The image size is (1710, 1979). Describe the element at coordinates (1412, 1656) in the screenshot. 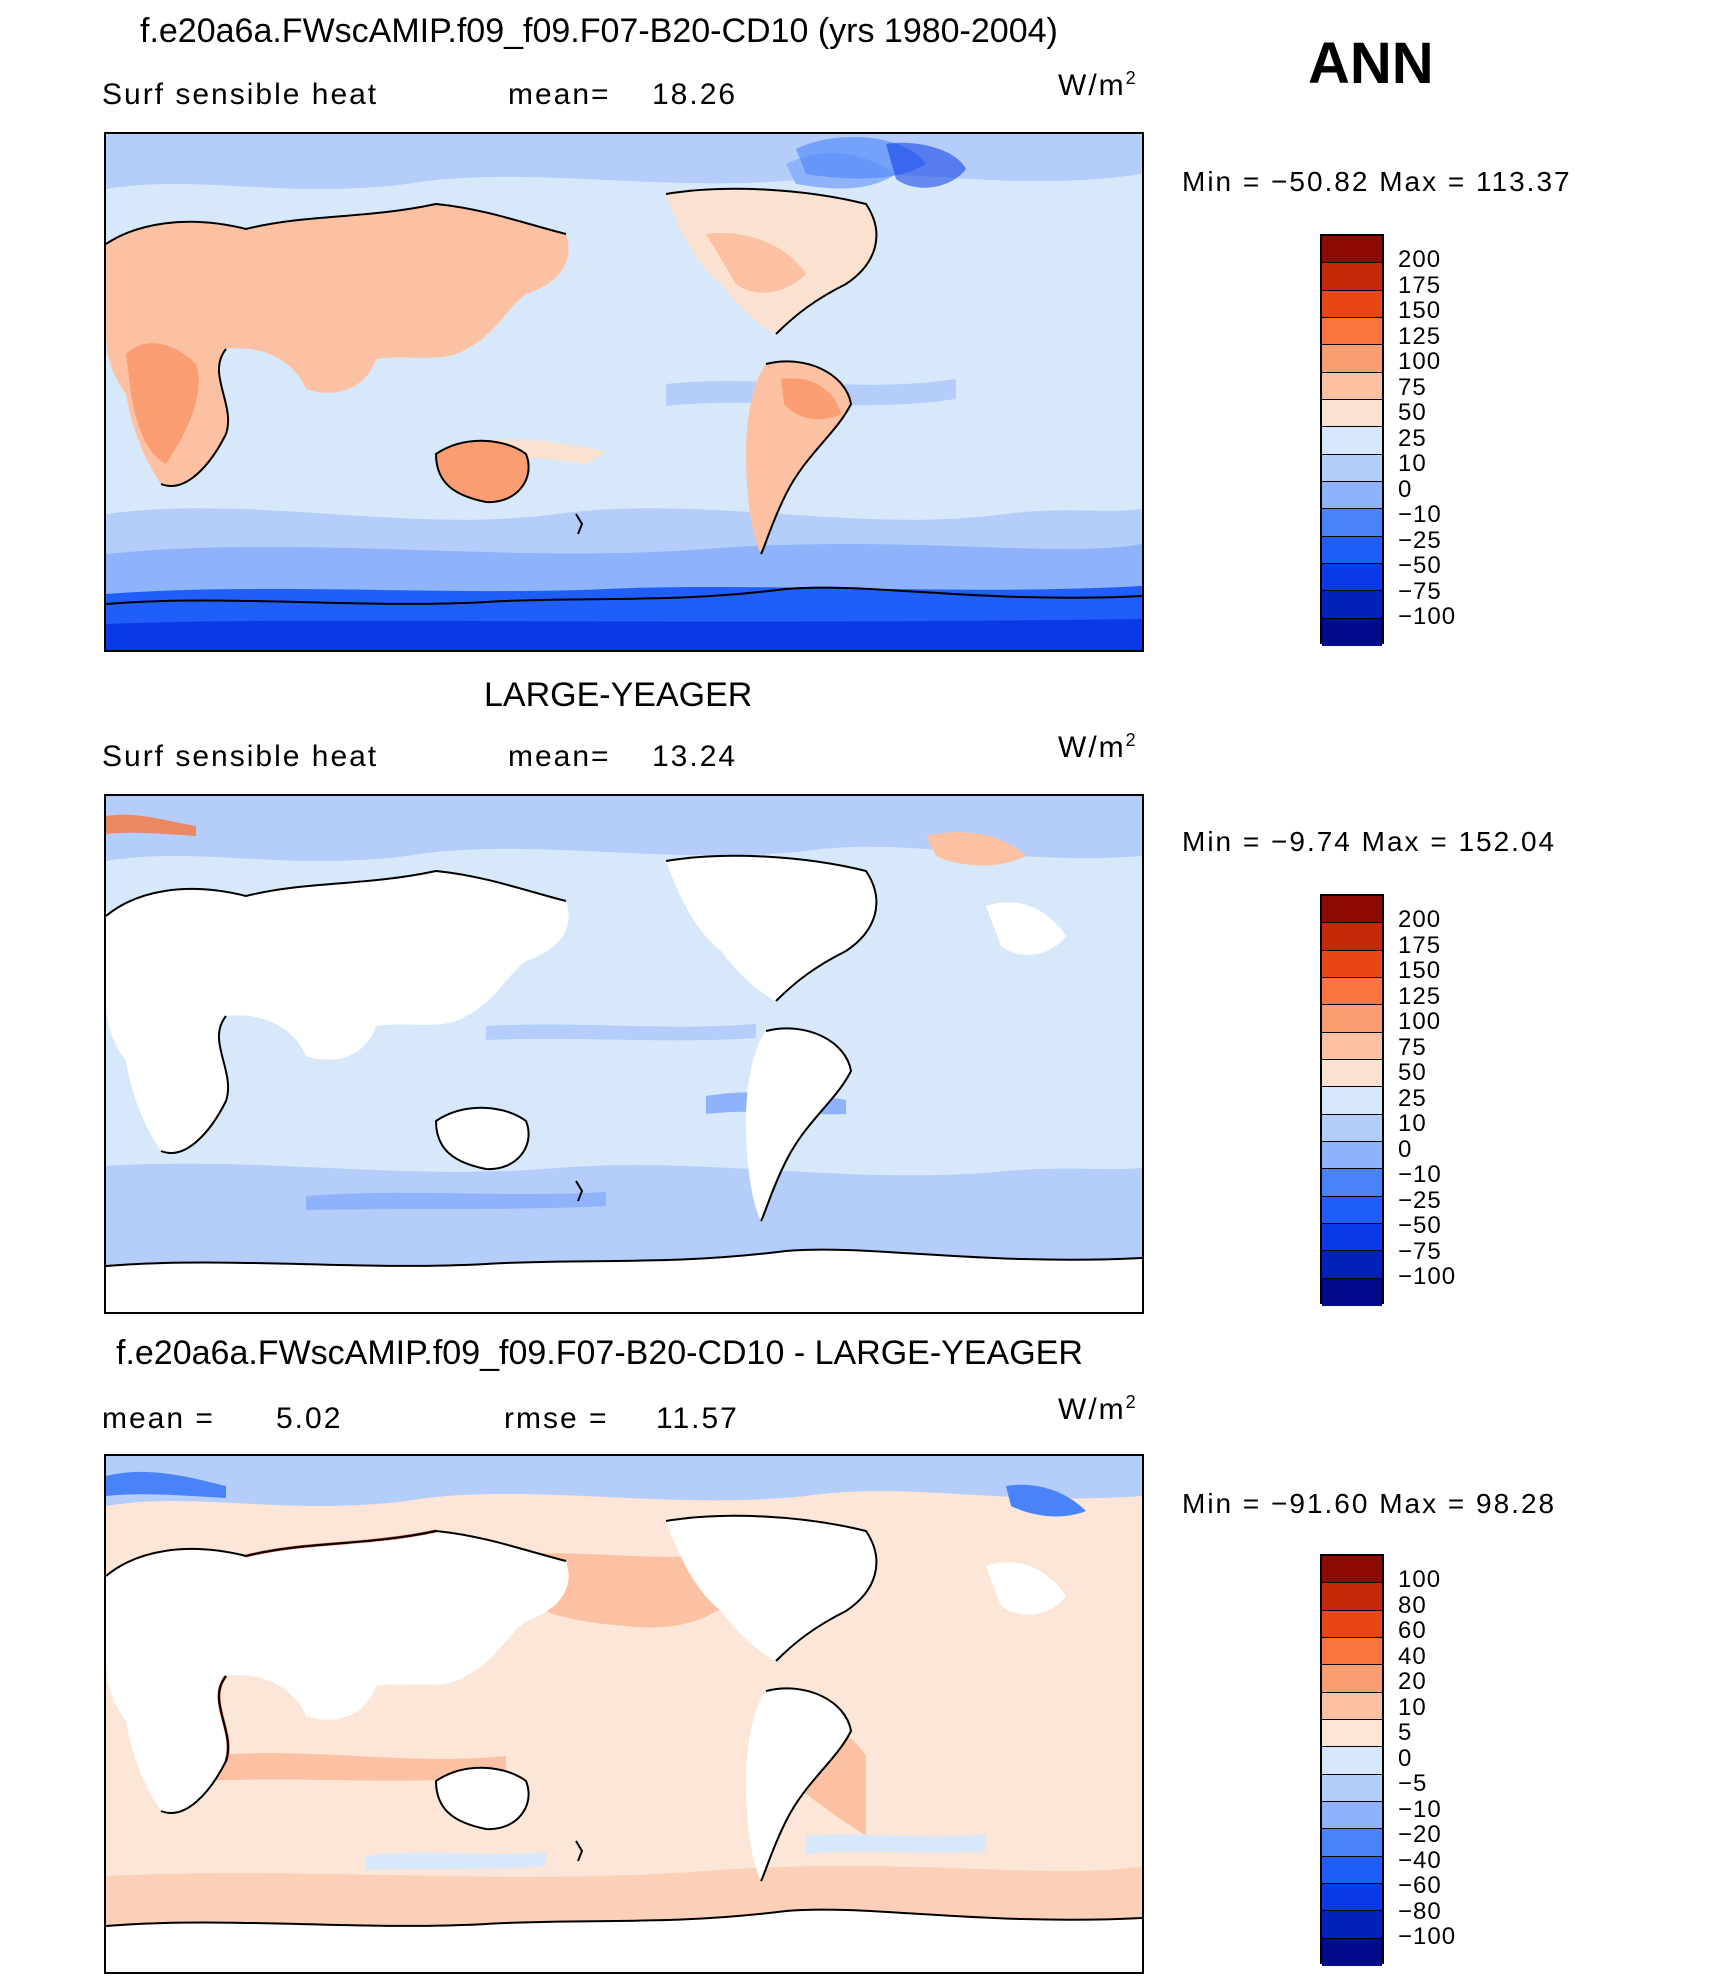

I see `colorbar-label: 40` at that location.